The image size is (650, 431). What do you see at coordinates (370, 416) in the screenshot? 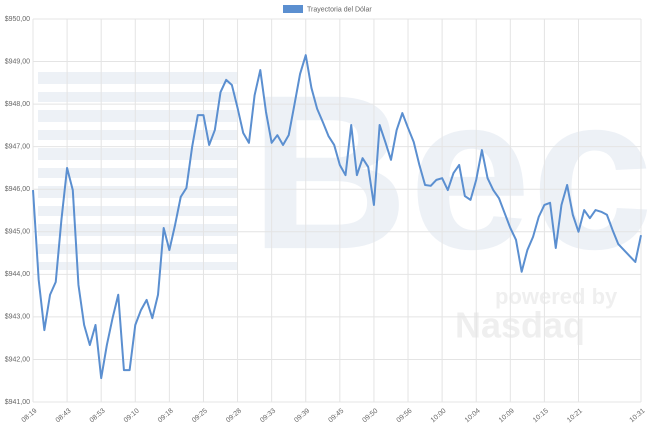
I see `x-tick-label: 09:50` at bounding box center [370, 416].